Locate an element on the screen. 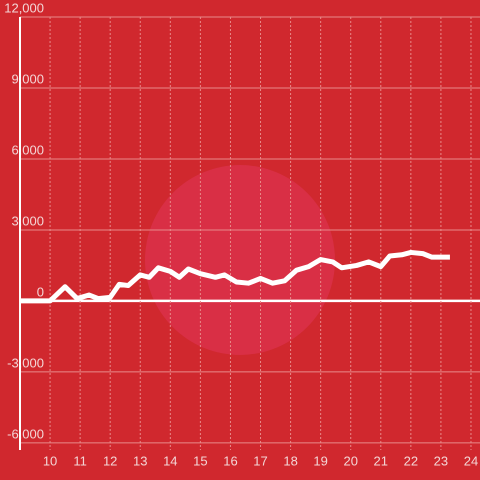 Image resolution: width=480 pixels, height=480 pixels. plot is located at coordinates (235, 276).